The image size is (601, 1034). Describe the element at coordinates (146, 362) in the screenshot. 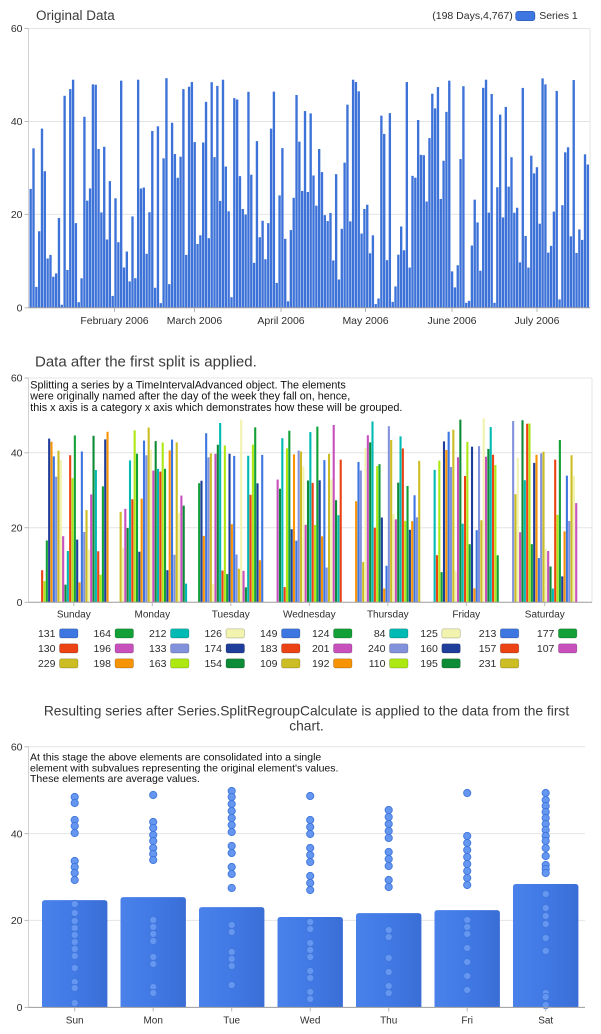

I see `svg-text:Data after the first split is: Data after the first split is applied.` at that location.